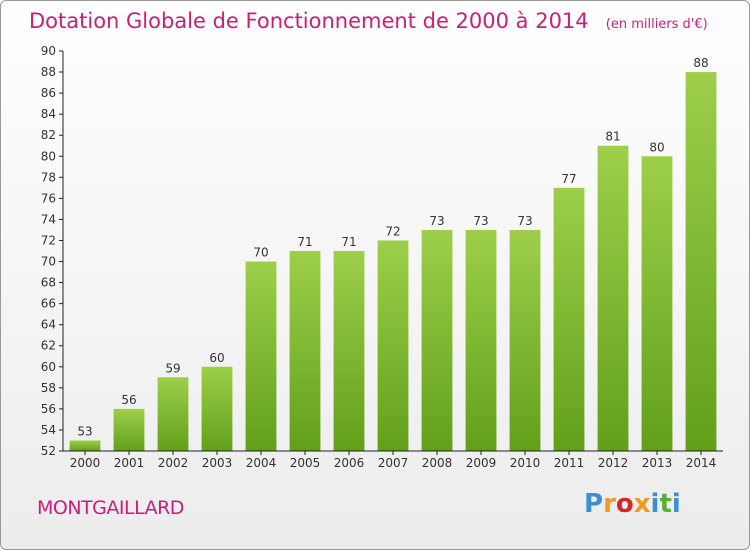 The width and height of the screenshot is (750, 550). What do you see at coordinates (48, 409) in the screenshot?
I see `y-tick-label: 56` at bounding box center [48, 409].